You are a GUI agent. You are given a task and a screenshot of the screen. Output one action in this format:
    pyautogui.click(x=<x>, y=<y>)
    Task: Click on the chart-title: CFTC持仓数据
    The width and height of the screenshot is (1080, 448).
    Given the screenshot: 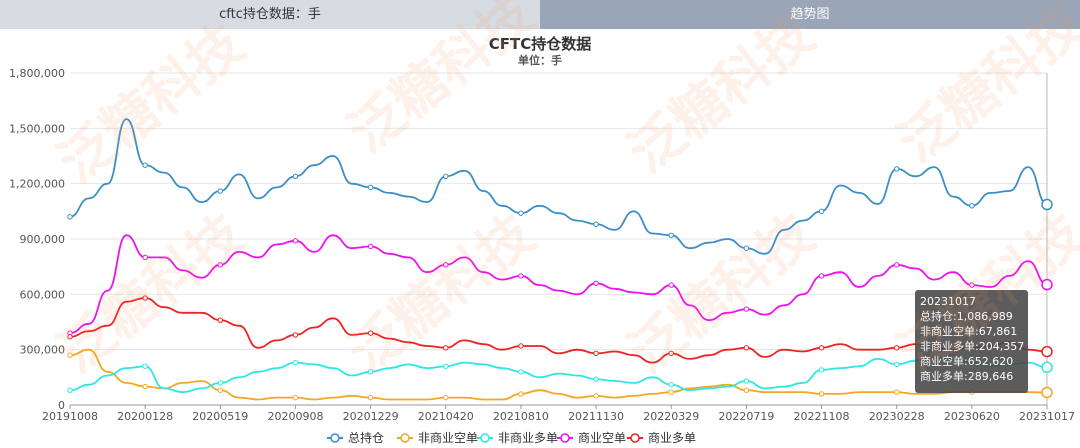 What is the action you would take?
    pyautogui.click(x=540, y=44)
    